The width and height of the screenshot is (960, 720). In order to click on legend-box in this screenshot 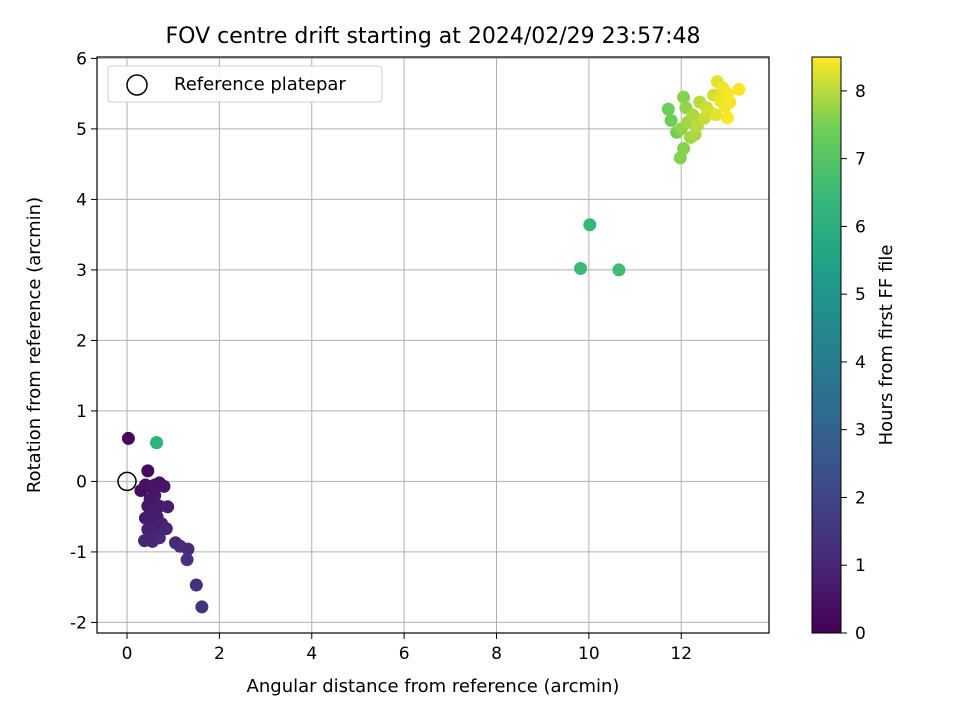, I will do `click(245, 84)`.